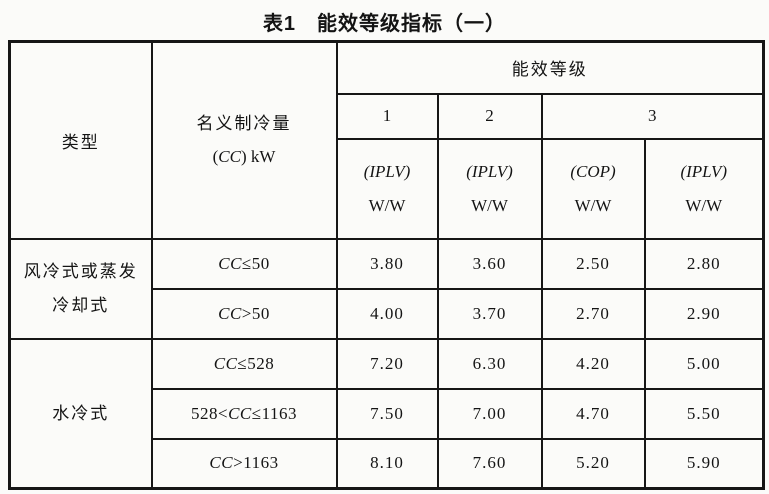 The width and height of the screenshot is (769, 494). What do you see at coordinates (593, 463) in the screenshot?
I see `value-cell: 5.20` at bounding box center [593, 463].